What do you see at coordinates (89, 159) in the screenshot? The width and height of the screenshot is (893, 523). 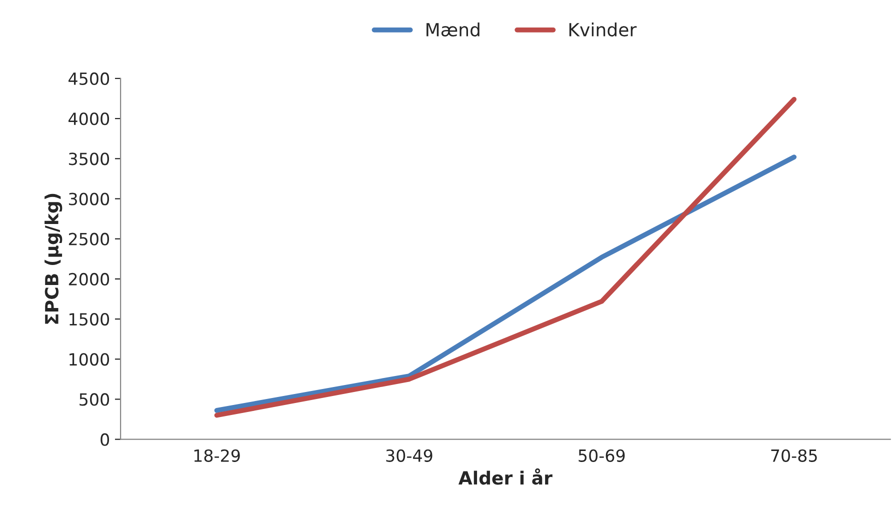 I see `y-tick-label: 3500` at bounding box center [89, 159].